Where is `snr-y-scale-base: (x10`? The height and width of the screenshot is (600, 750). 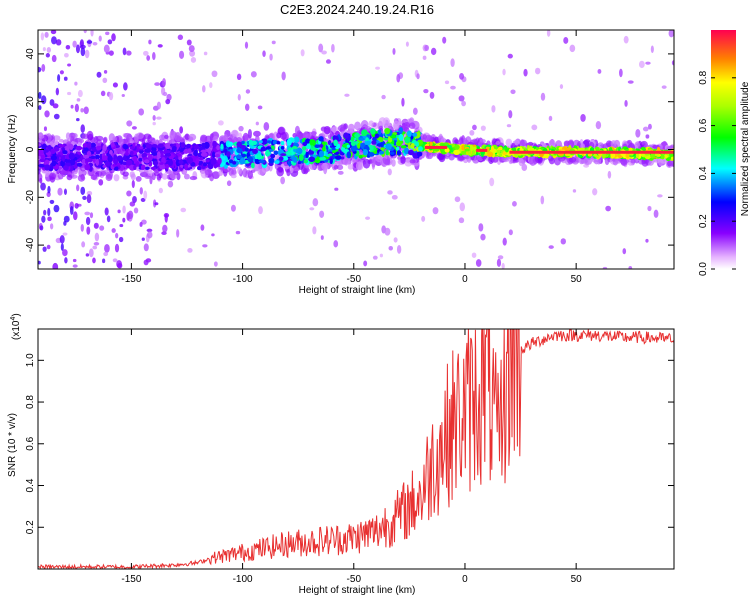
snr-y-scale-base: (x10 is located at coordinates (16, 330).